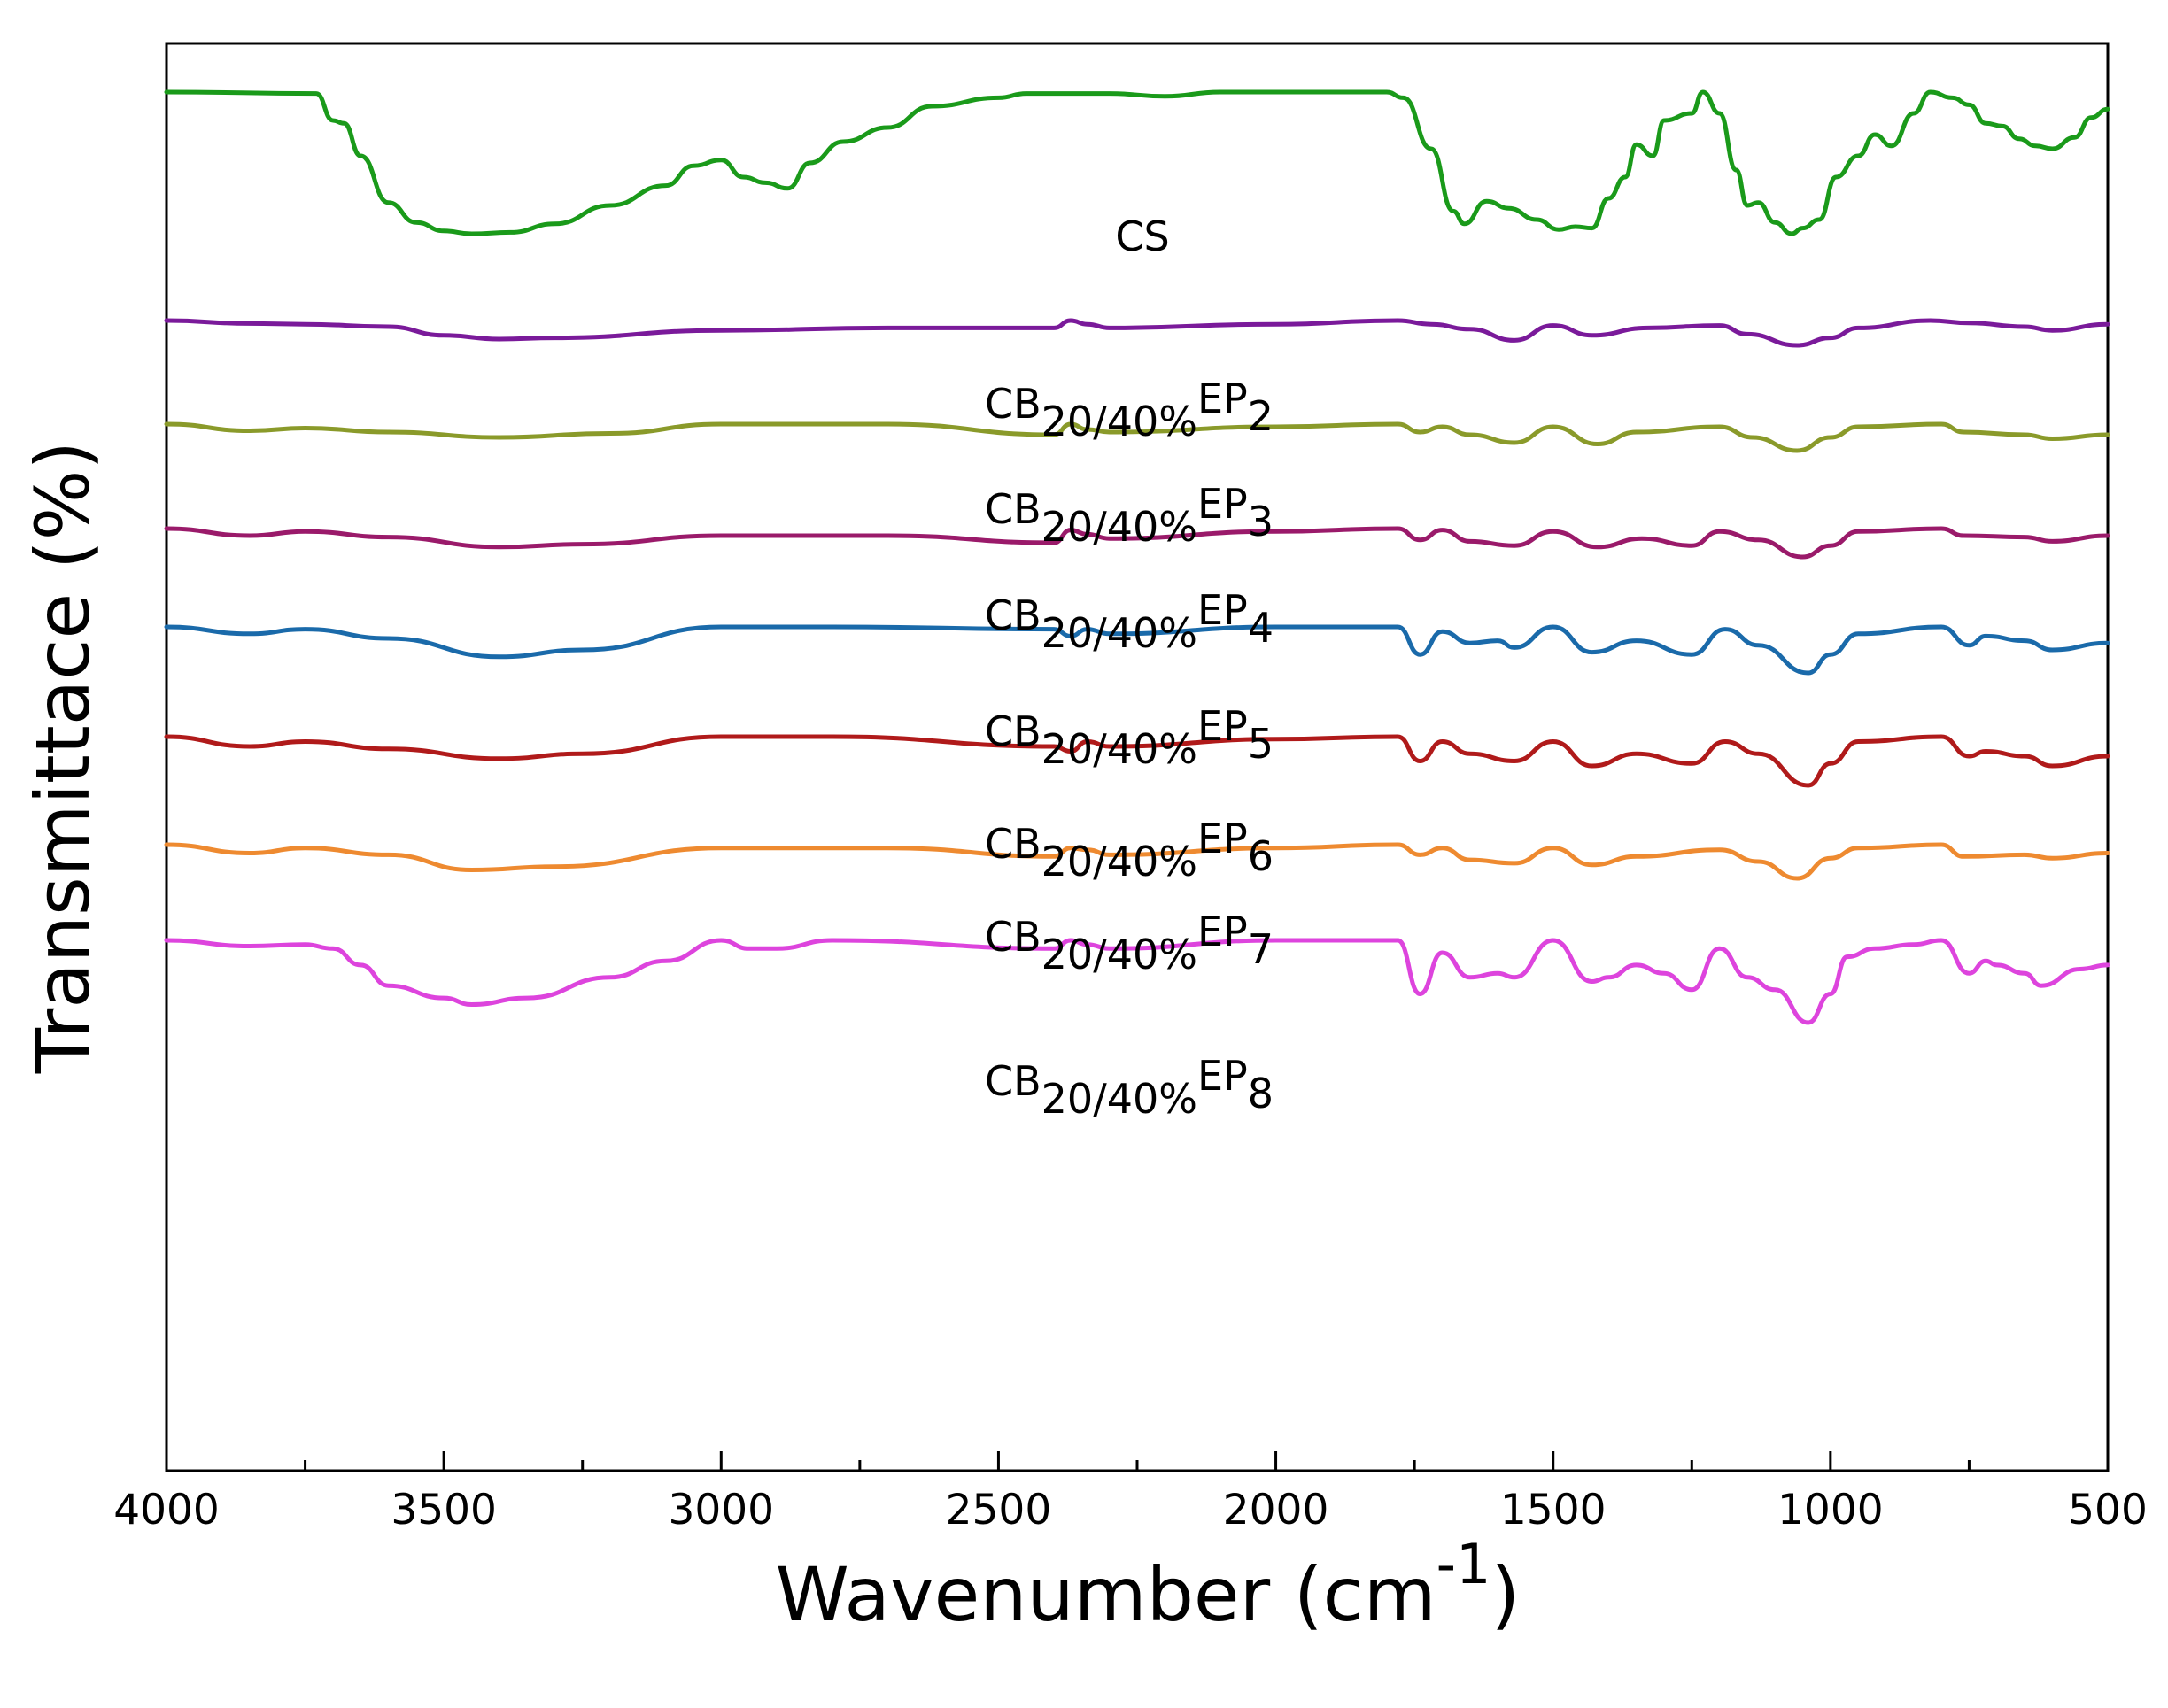 The image size is (2168, 1708). What do you see at coordinates (721, 1510) in the screenshot?
I see `x-tick-label-3000: 3000` at bounding box center [721, 1510].